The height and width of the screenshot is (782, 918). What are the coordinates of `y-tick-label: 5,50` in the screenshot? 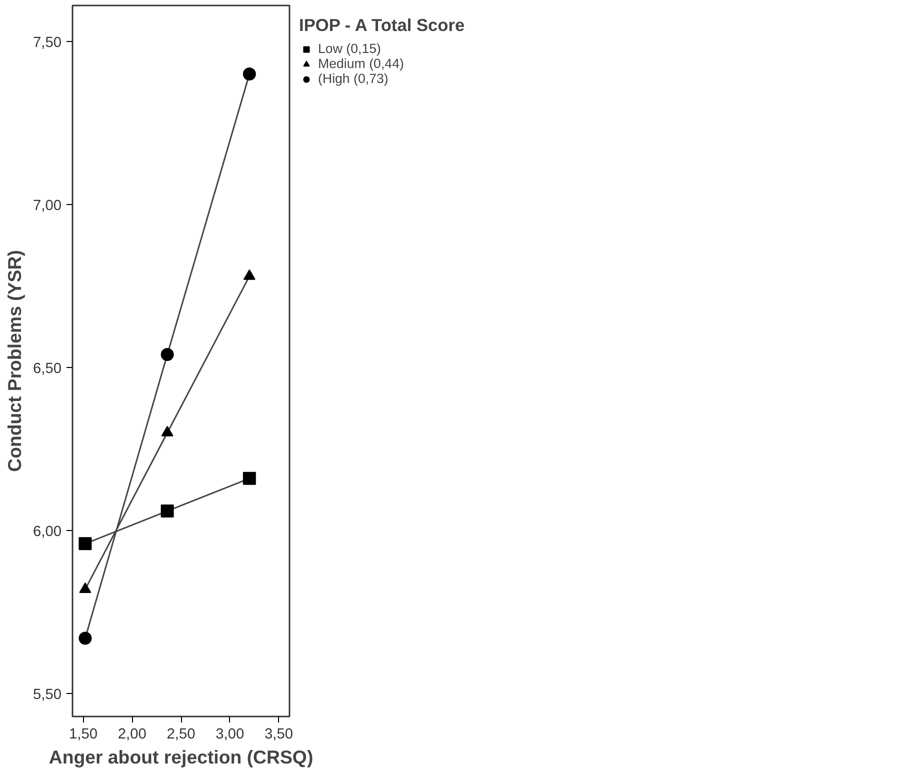 It's located at (47, 695).